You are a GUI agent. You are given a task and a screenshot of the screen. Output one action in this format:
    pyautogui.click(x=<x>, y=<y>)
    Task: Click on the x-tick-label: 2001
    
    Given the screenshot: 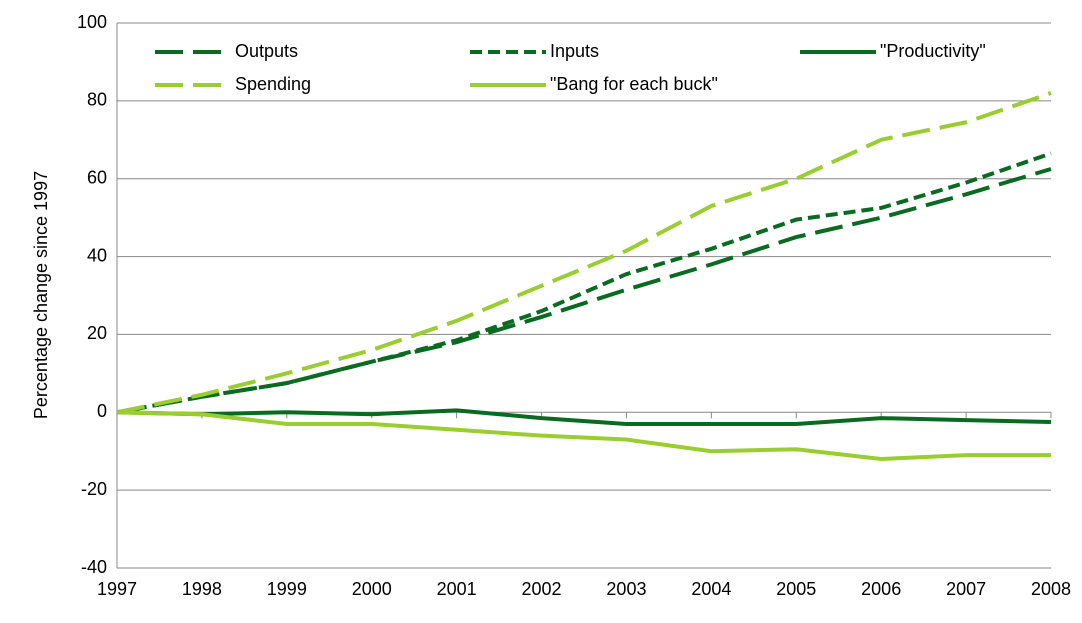 What is the action you would take?
    pyautogui.click(x=457, y=589)
    